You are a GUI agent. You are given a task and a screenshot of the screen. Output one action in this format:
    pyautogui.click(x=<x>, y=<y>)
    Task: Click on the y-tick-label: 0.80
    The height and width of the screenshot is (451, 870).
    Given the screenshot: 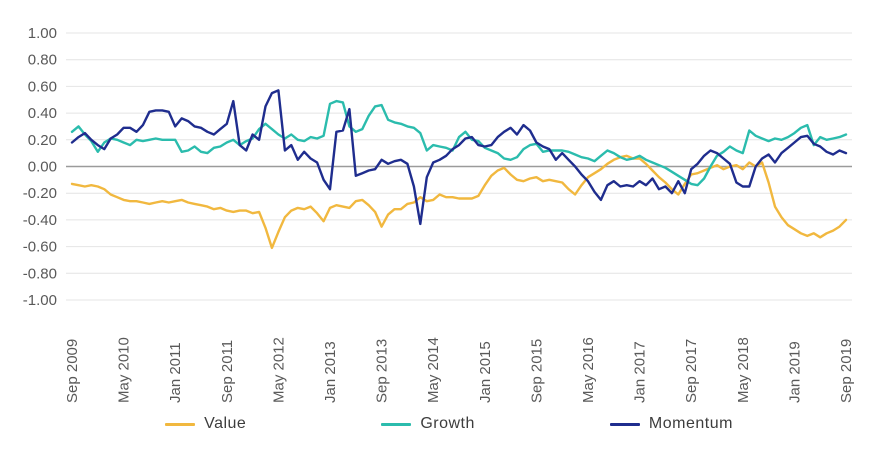 What is the action you would take?
    pyautogui.click(x=42, y=60)
    